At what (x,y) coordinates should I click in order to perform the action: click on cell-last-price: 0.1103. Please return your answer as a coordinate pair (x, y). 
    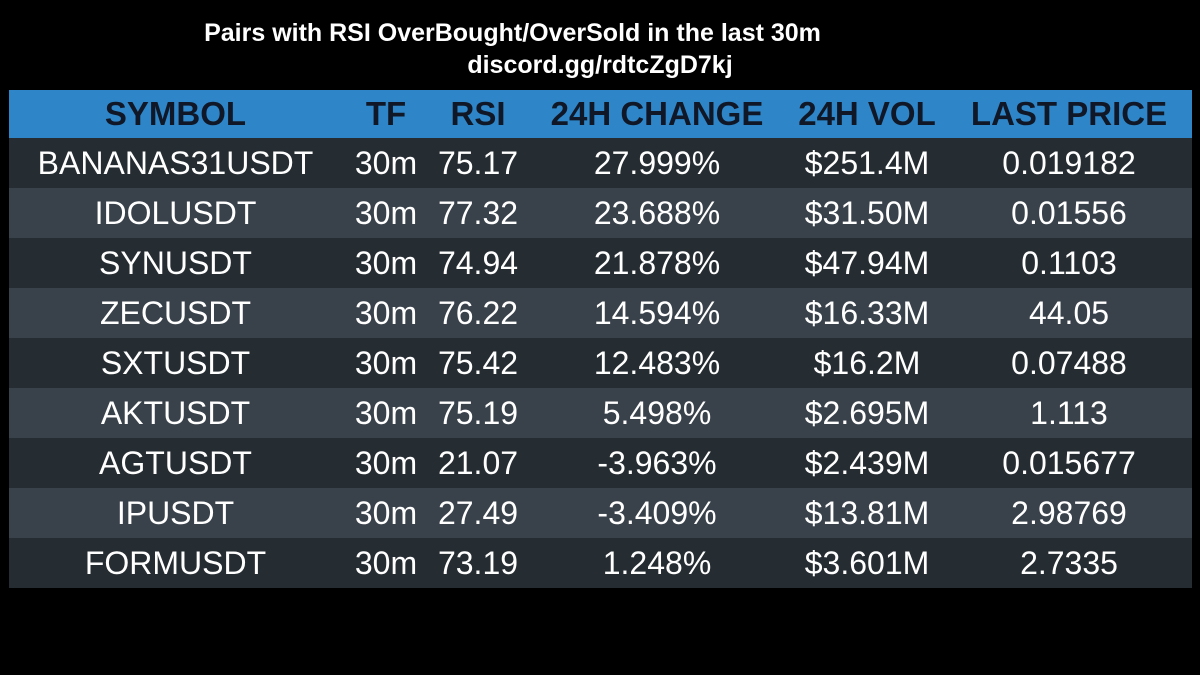
    Looking at the image, I should click on (1069, 263).